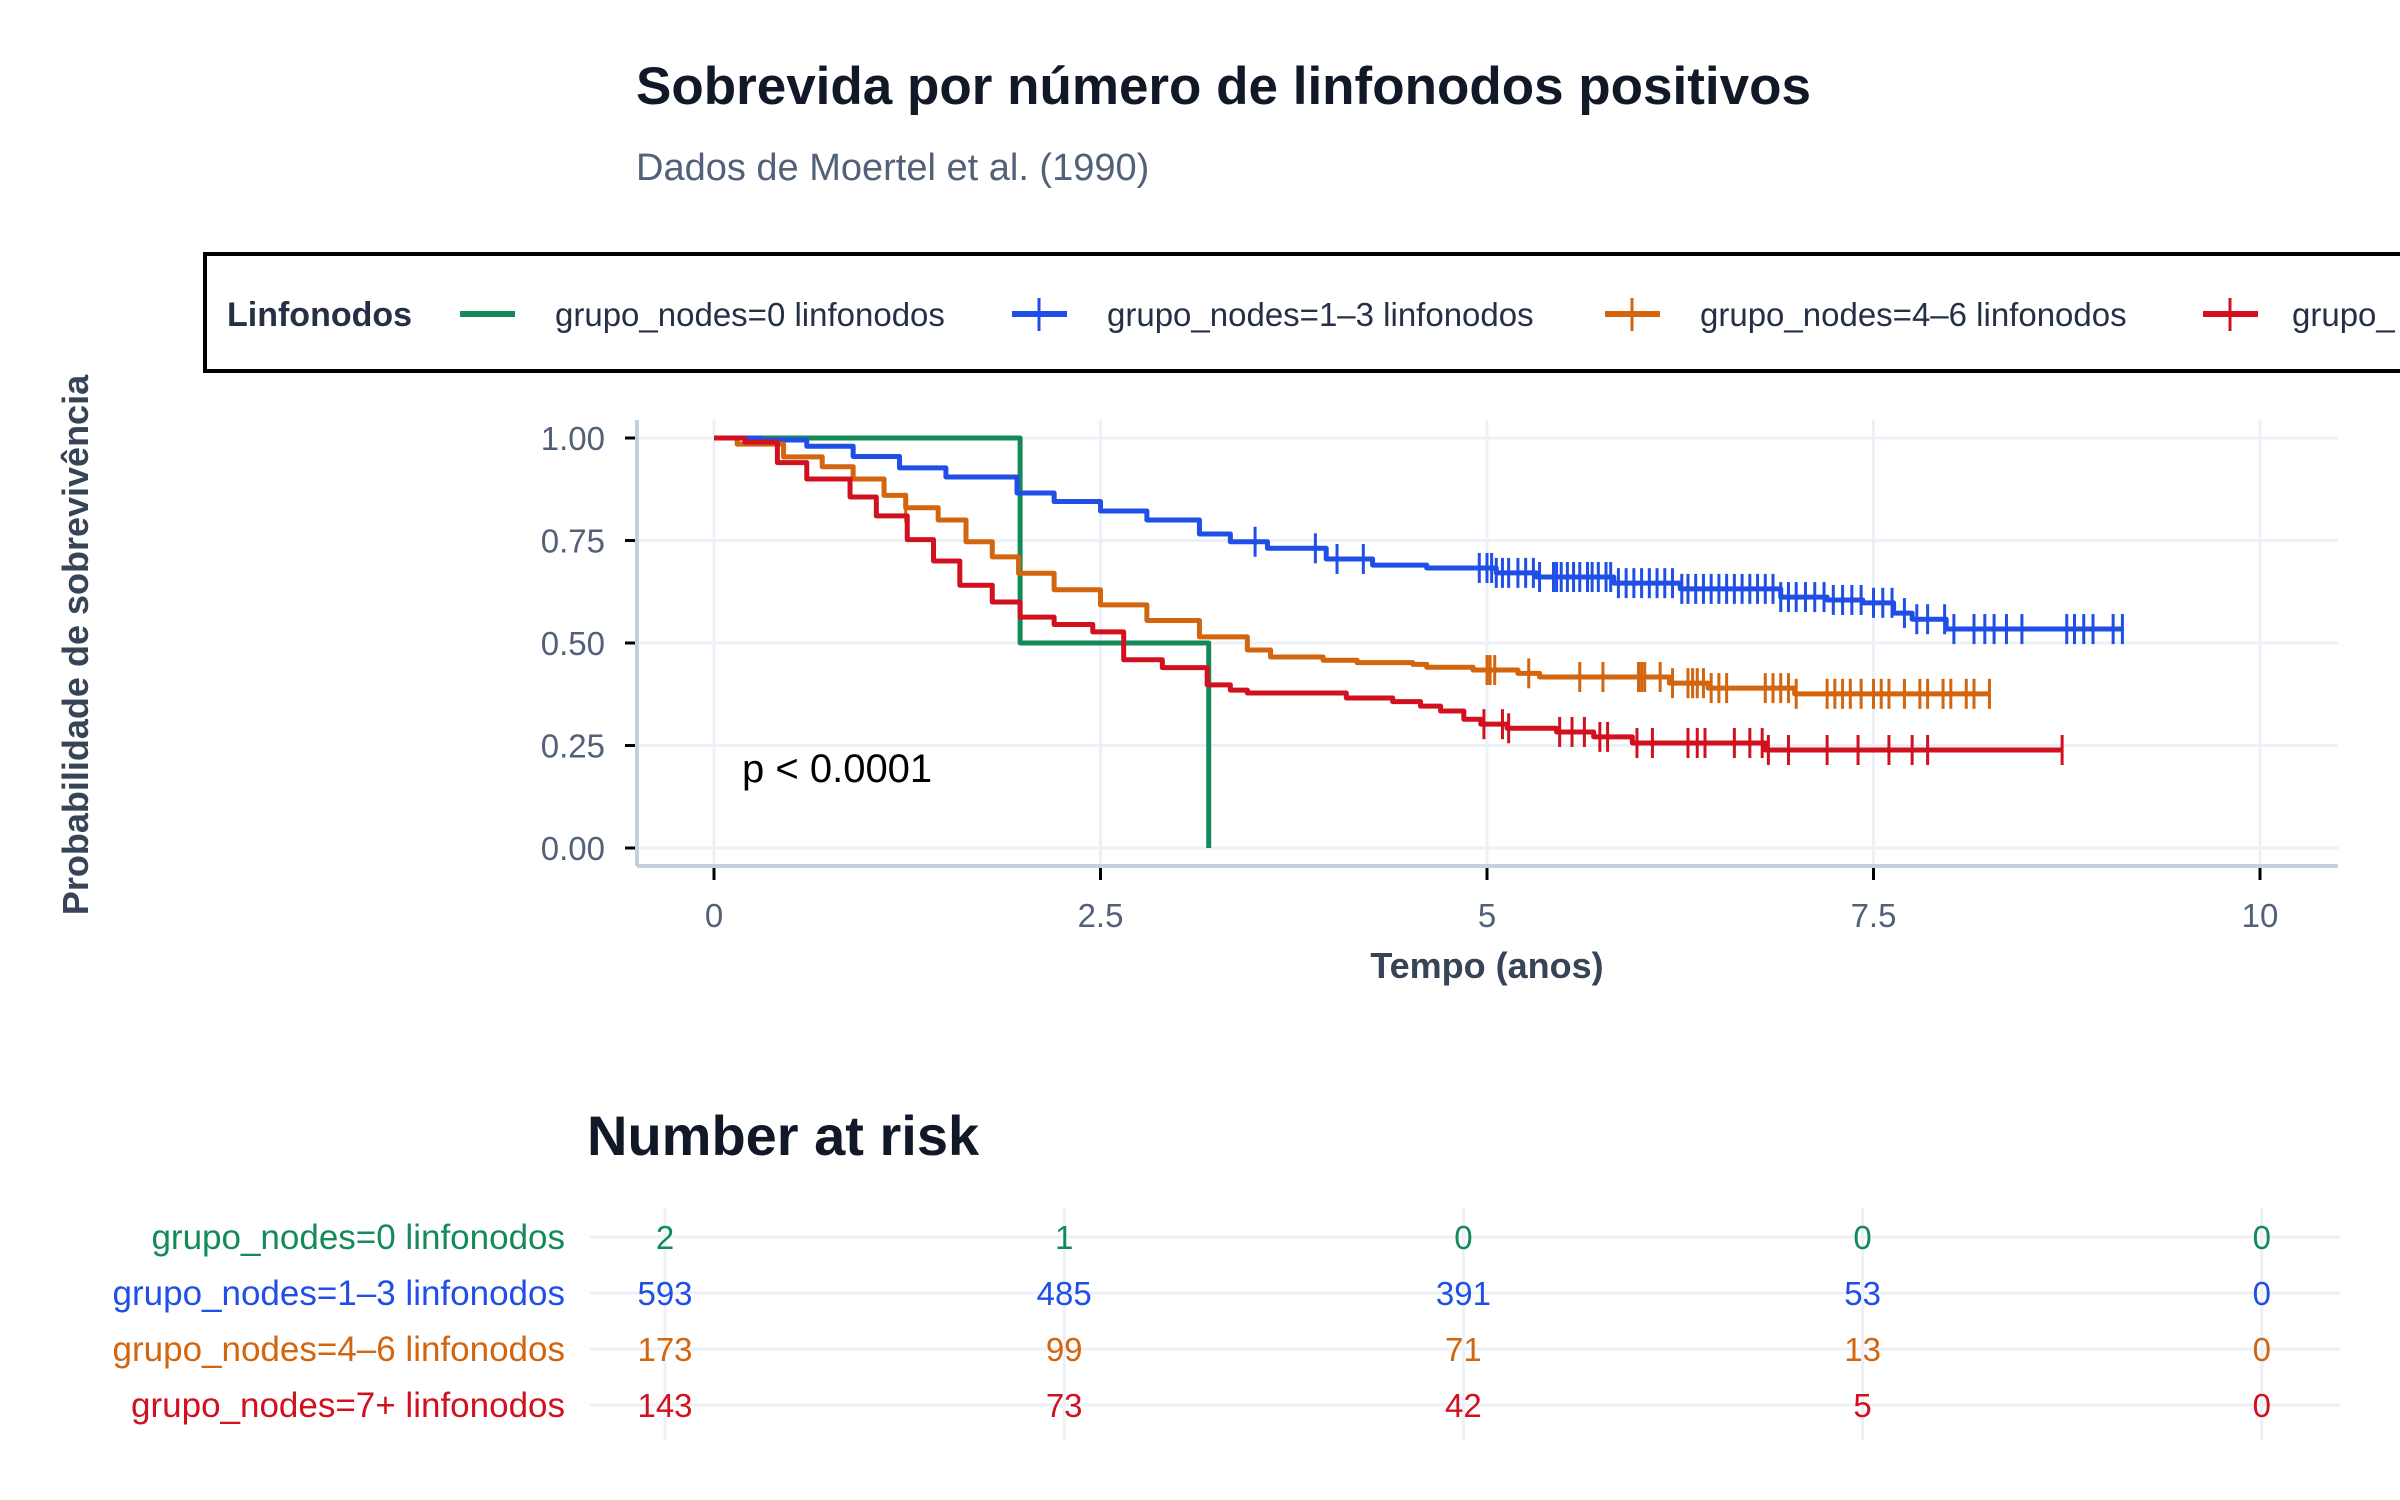 This screenshot has height=1500, width=2400. Describe the element at coordinates (1320, 314) in the screenshot. I see `legend-label: grupo_nodes=1–3 linfonodos` at that location.